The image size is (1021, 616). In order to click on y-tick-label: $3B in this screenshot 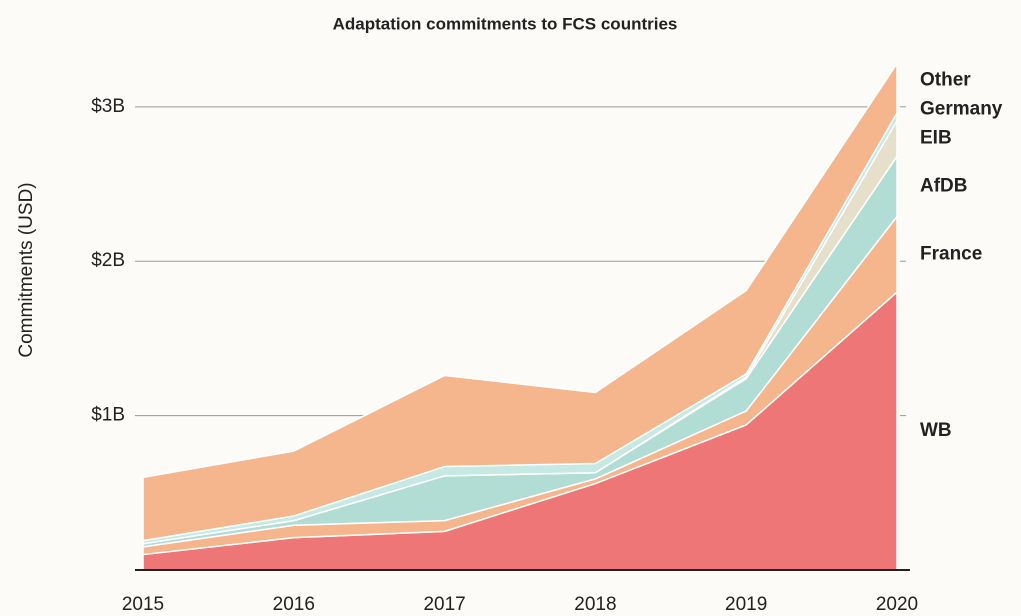, I will do `click(108, 106)`.